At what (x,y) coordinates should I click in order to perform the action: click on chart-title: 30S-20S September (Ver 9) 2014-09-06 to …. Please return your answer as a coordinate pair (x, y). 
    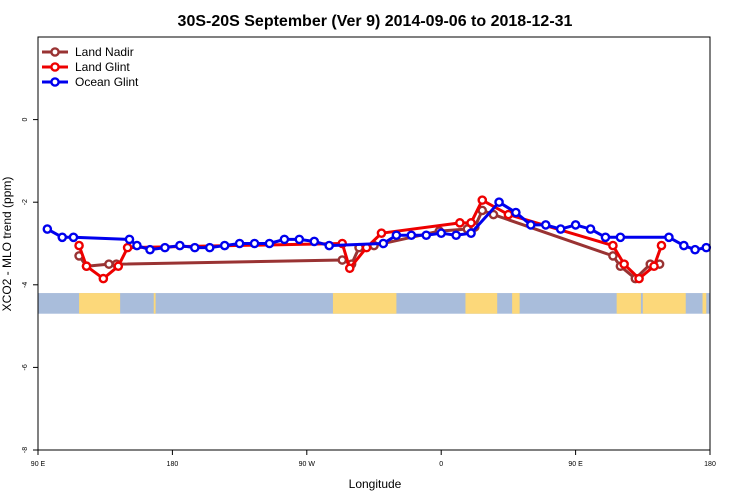
    Looking at the image, I should click on (375, 21).